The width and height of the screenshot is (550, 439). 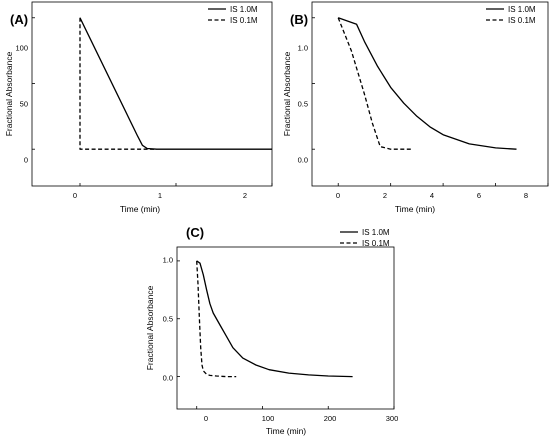 I want to click on panel-c-ytick-label: 1.0, so click(x=168, y=260).